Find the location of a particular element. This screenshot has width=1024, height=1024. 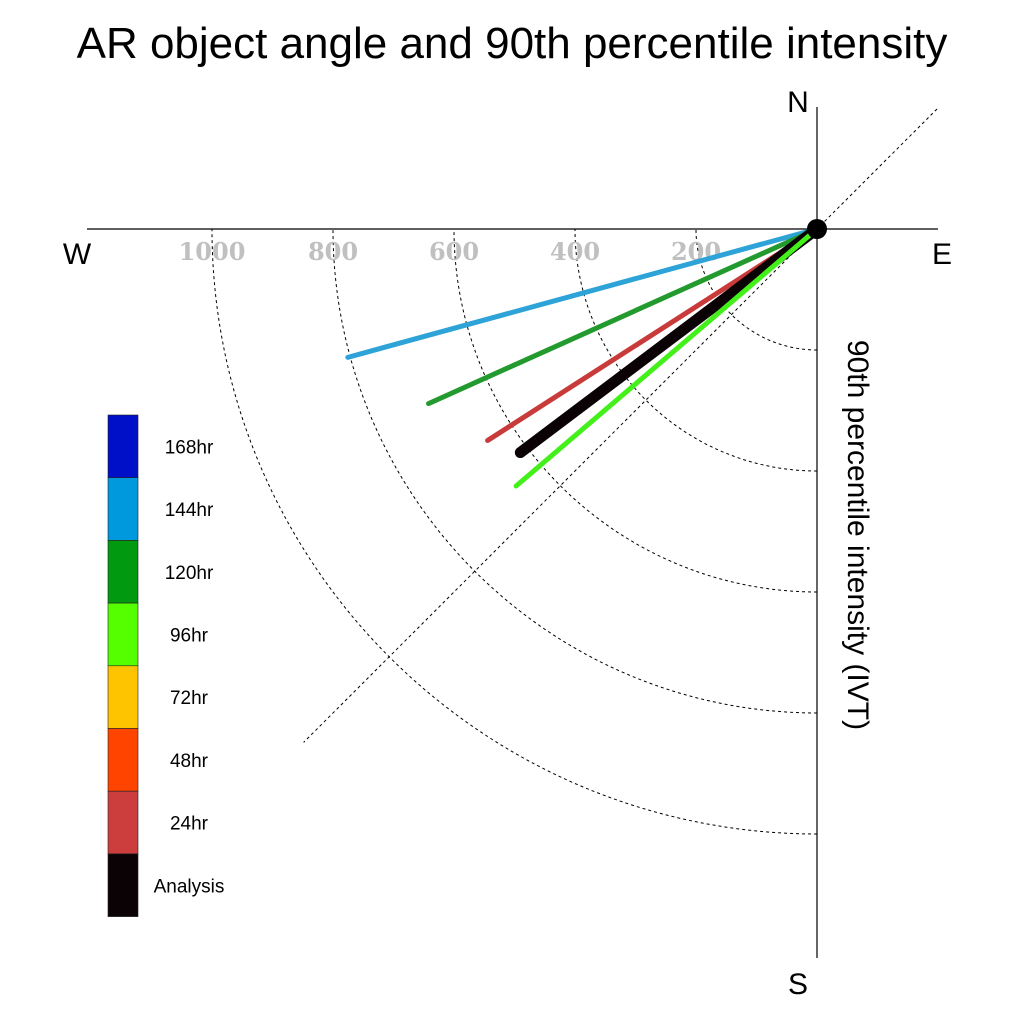

legend-label-24hr: 24hr is located at coordinates (189, 824).